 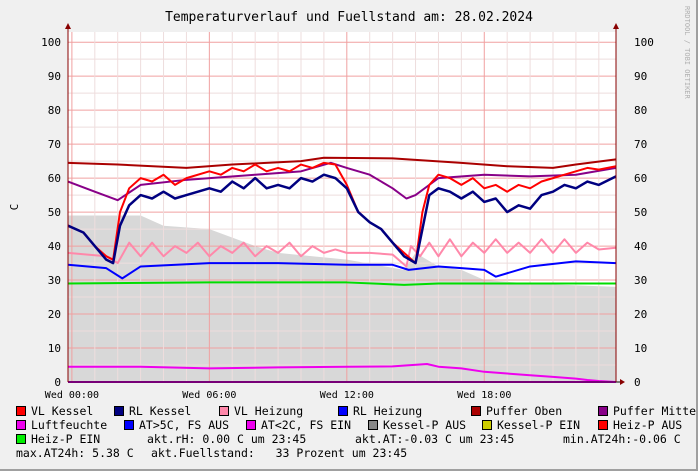 What do you see at coordinates (648, 425) in the screenshot?
I see `legend-label: Heiz-P AUS` at bounding box center [648, 425].